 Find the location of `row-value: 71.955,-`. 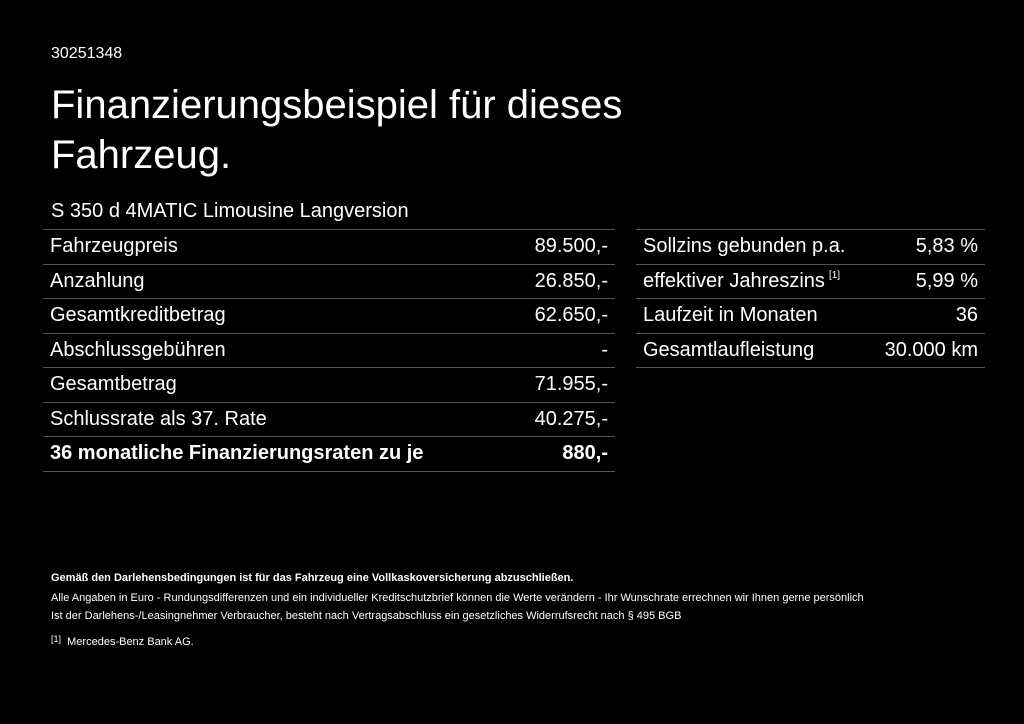

row-value: 71.955,- is located at coordinates (571, 384).